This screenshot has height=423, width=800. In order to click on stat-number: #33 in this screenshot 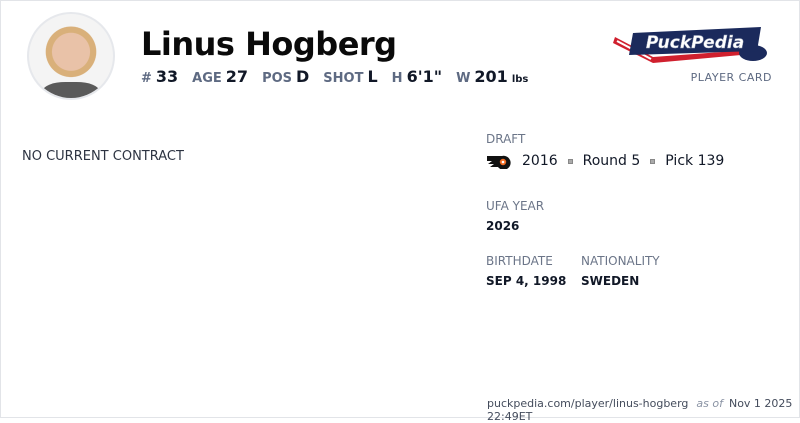, I will do `click(159, 76)`.